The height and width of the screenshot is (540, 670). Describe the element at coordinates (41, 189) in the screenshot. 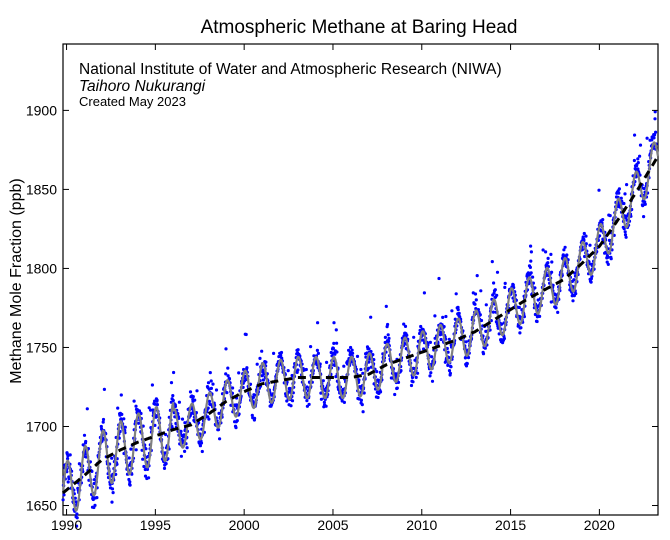

I see `y-tick-label: 1850` at that location.